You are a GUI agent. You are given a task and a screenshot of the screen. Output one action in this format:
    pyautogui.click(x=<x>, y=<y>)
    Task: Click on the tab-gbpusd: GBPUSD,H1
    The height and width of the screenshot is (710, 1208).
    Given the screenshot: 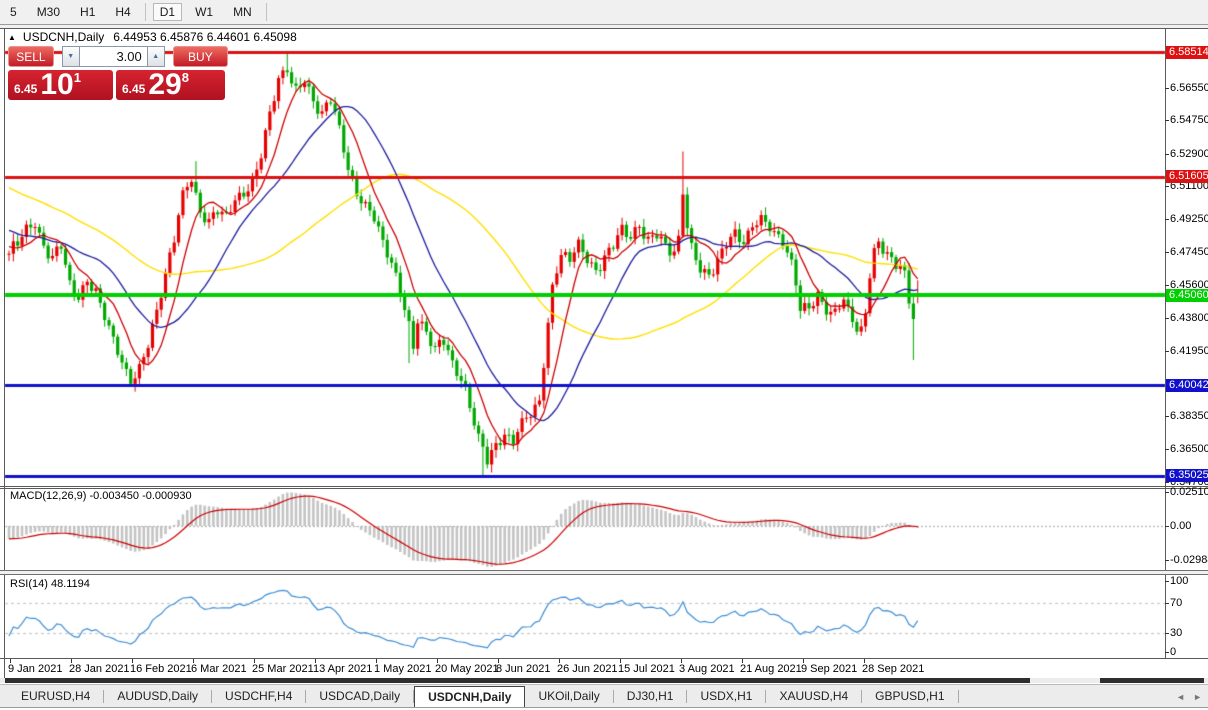 What is the action you would take?
    pyautogui.click(x=910, y=696)
    